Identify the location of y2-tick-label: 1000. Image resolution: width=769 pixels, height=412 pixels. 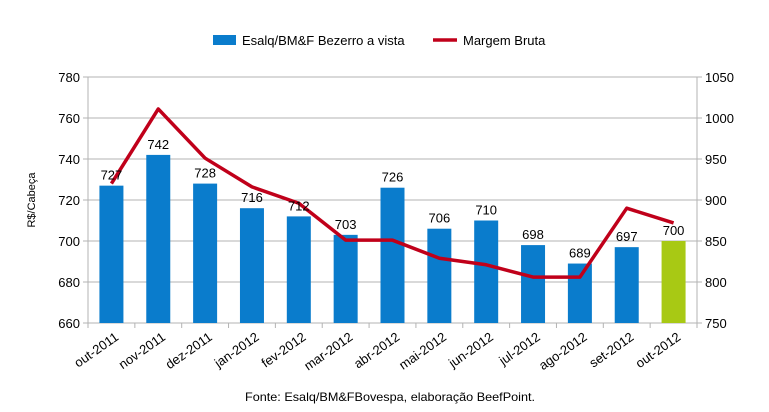
(719, 118).